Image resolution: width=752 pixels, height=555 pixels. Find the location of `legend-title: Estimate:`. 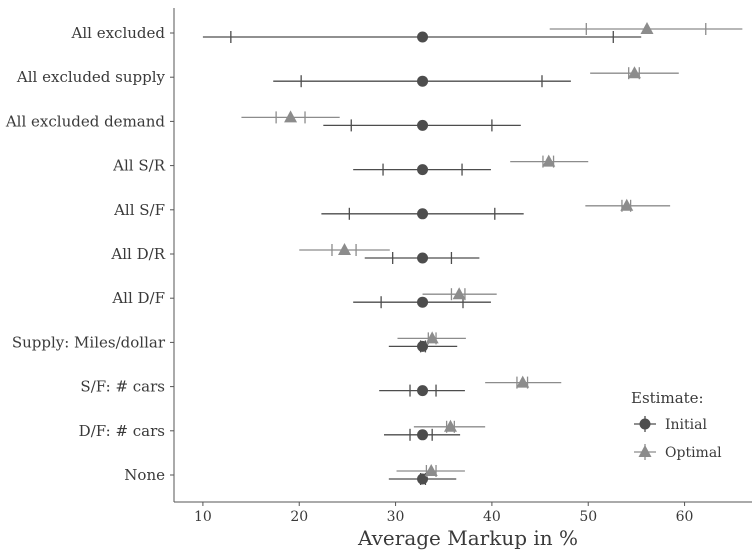

legend-title: Estimate: is located at coordinates (667, 398).